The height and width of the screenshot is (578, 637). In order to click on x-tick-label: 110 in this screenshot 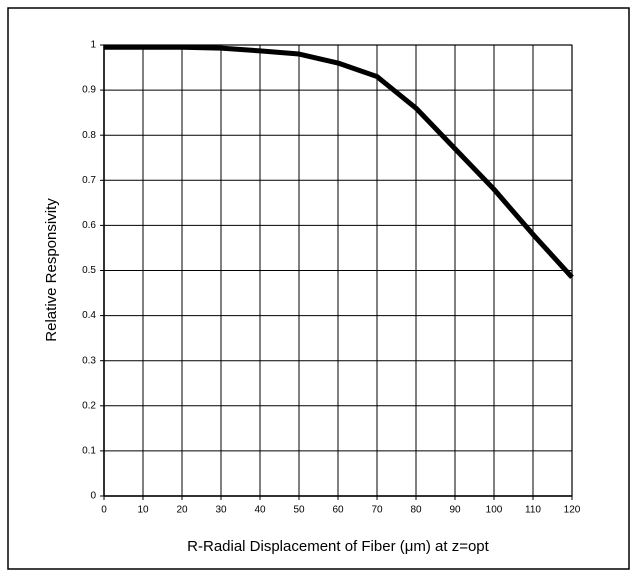, I will do `click(533, 510)`.